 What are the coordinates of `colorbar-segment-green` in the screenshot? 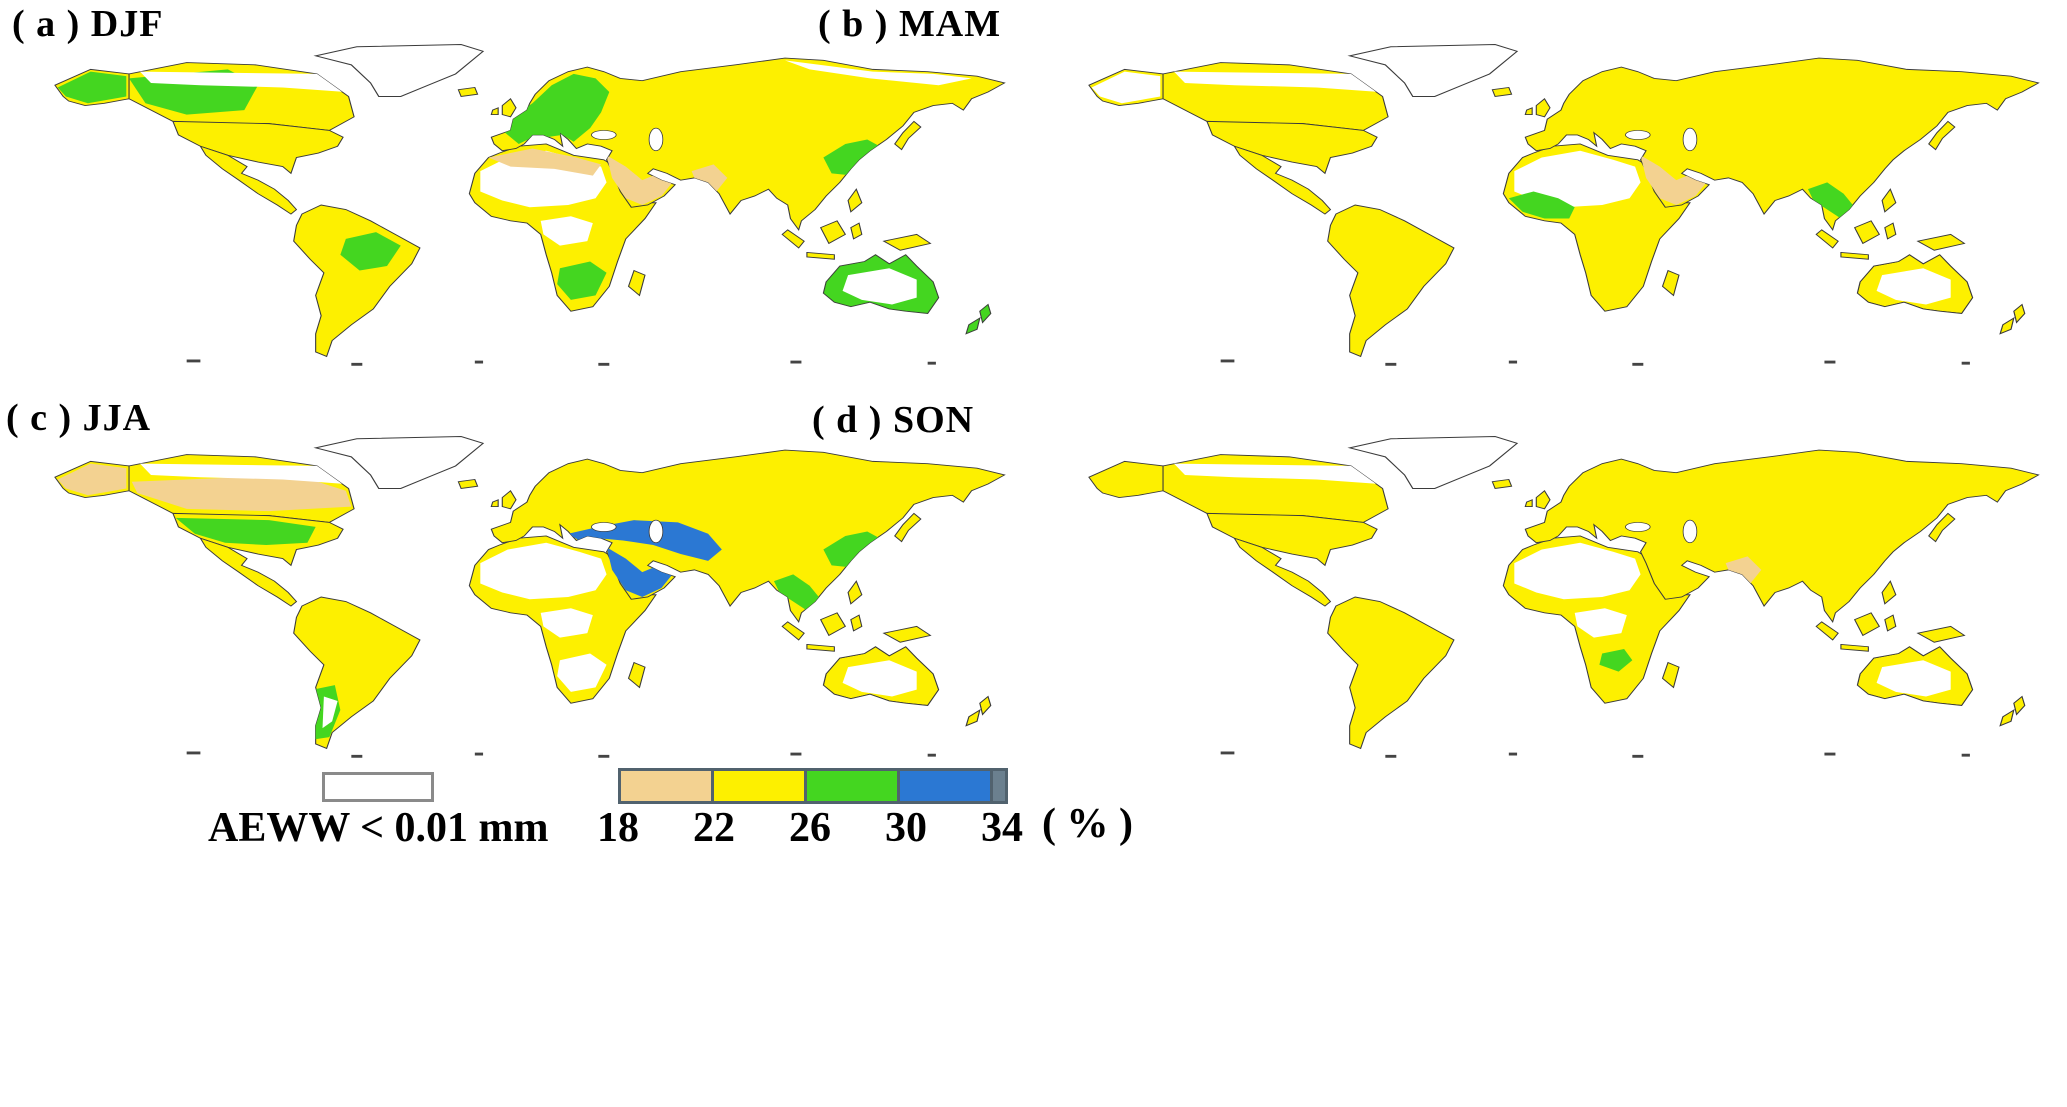 It's located at (852, 786).